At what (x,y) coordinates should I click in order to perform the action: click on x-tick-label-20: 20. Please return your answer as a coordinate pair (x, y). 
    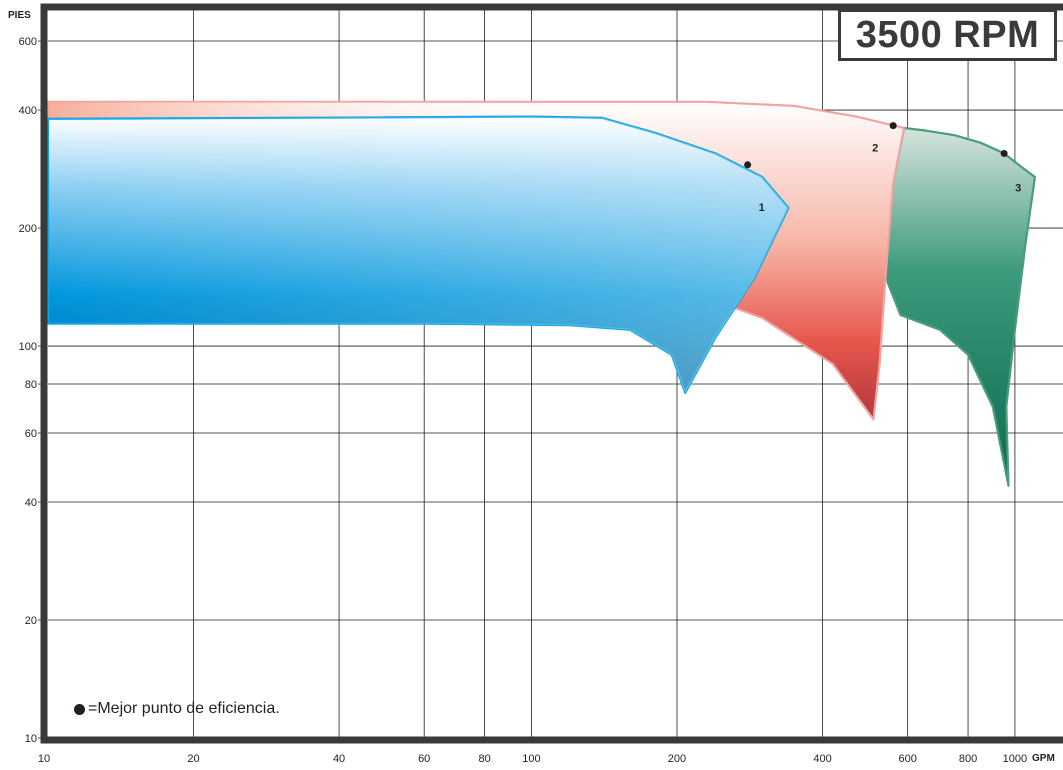
    Looking at the image, I should click on (193, 759).